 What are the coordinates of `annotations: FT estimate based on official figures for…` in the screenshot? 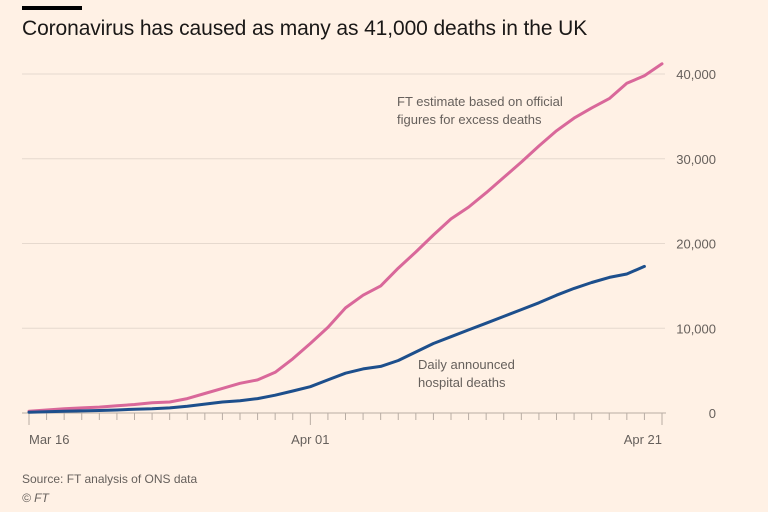 It's located at (480, 242).